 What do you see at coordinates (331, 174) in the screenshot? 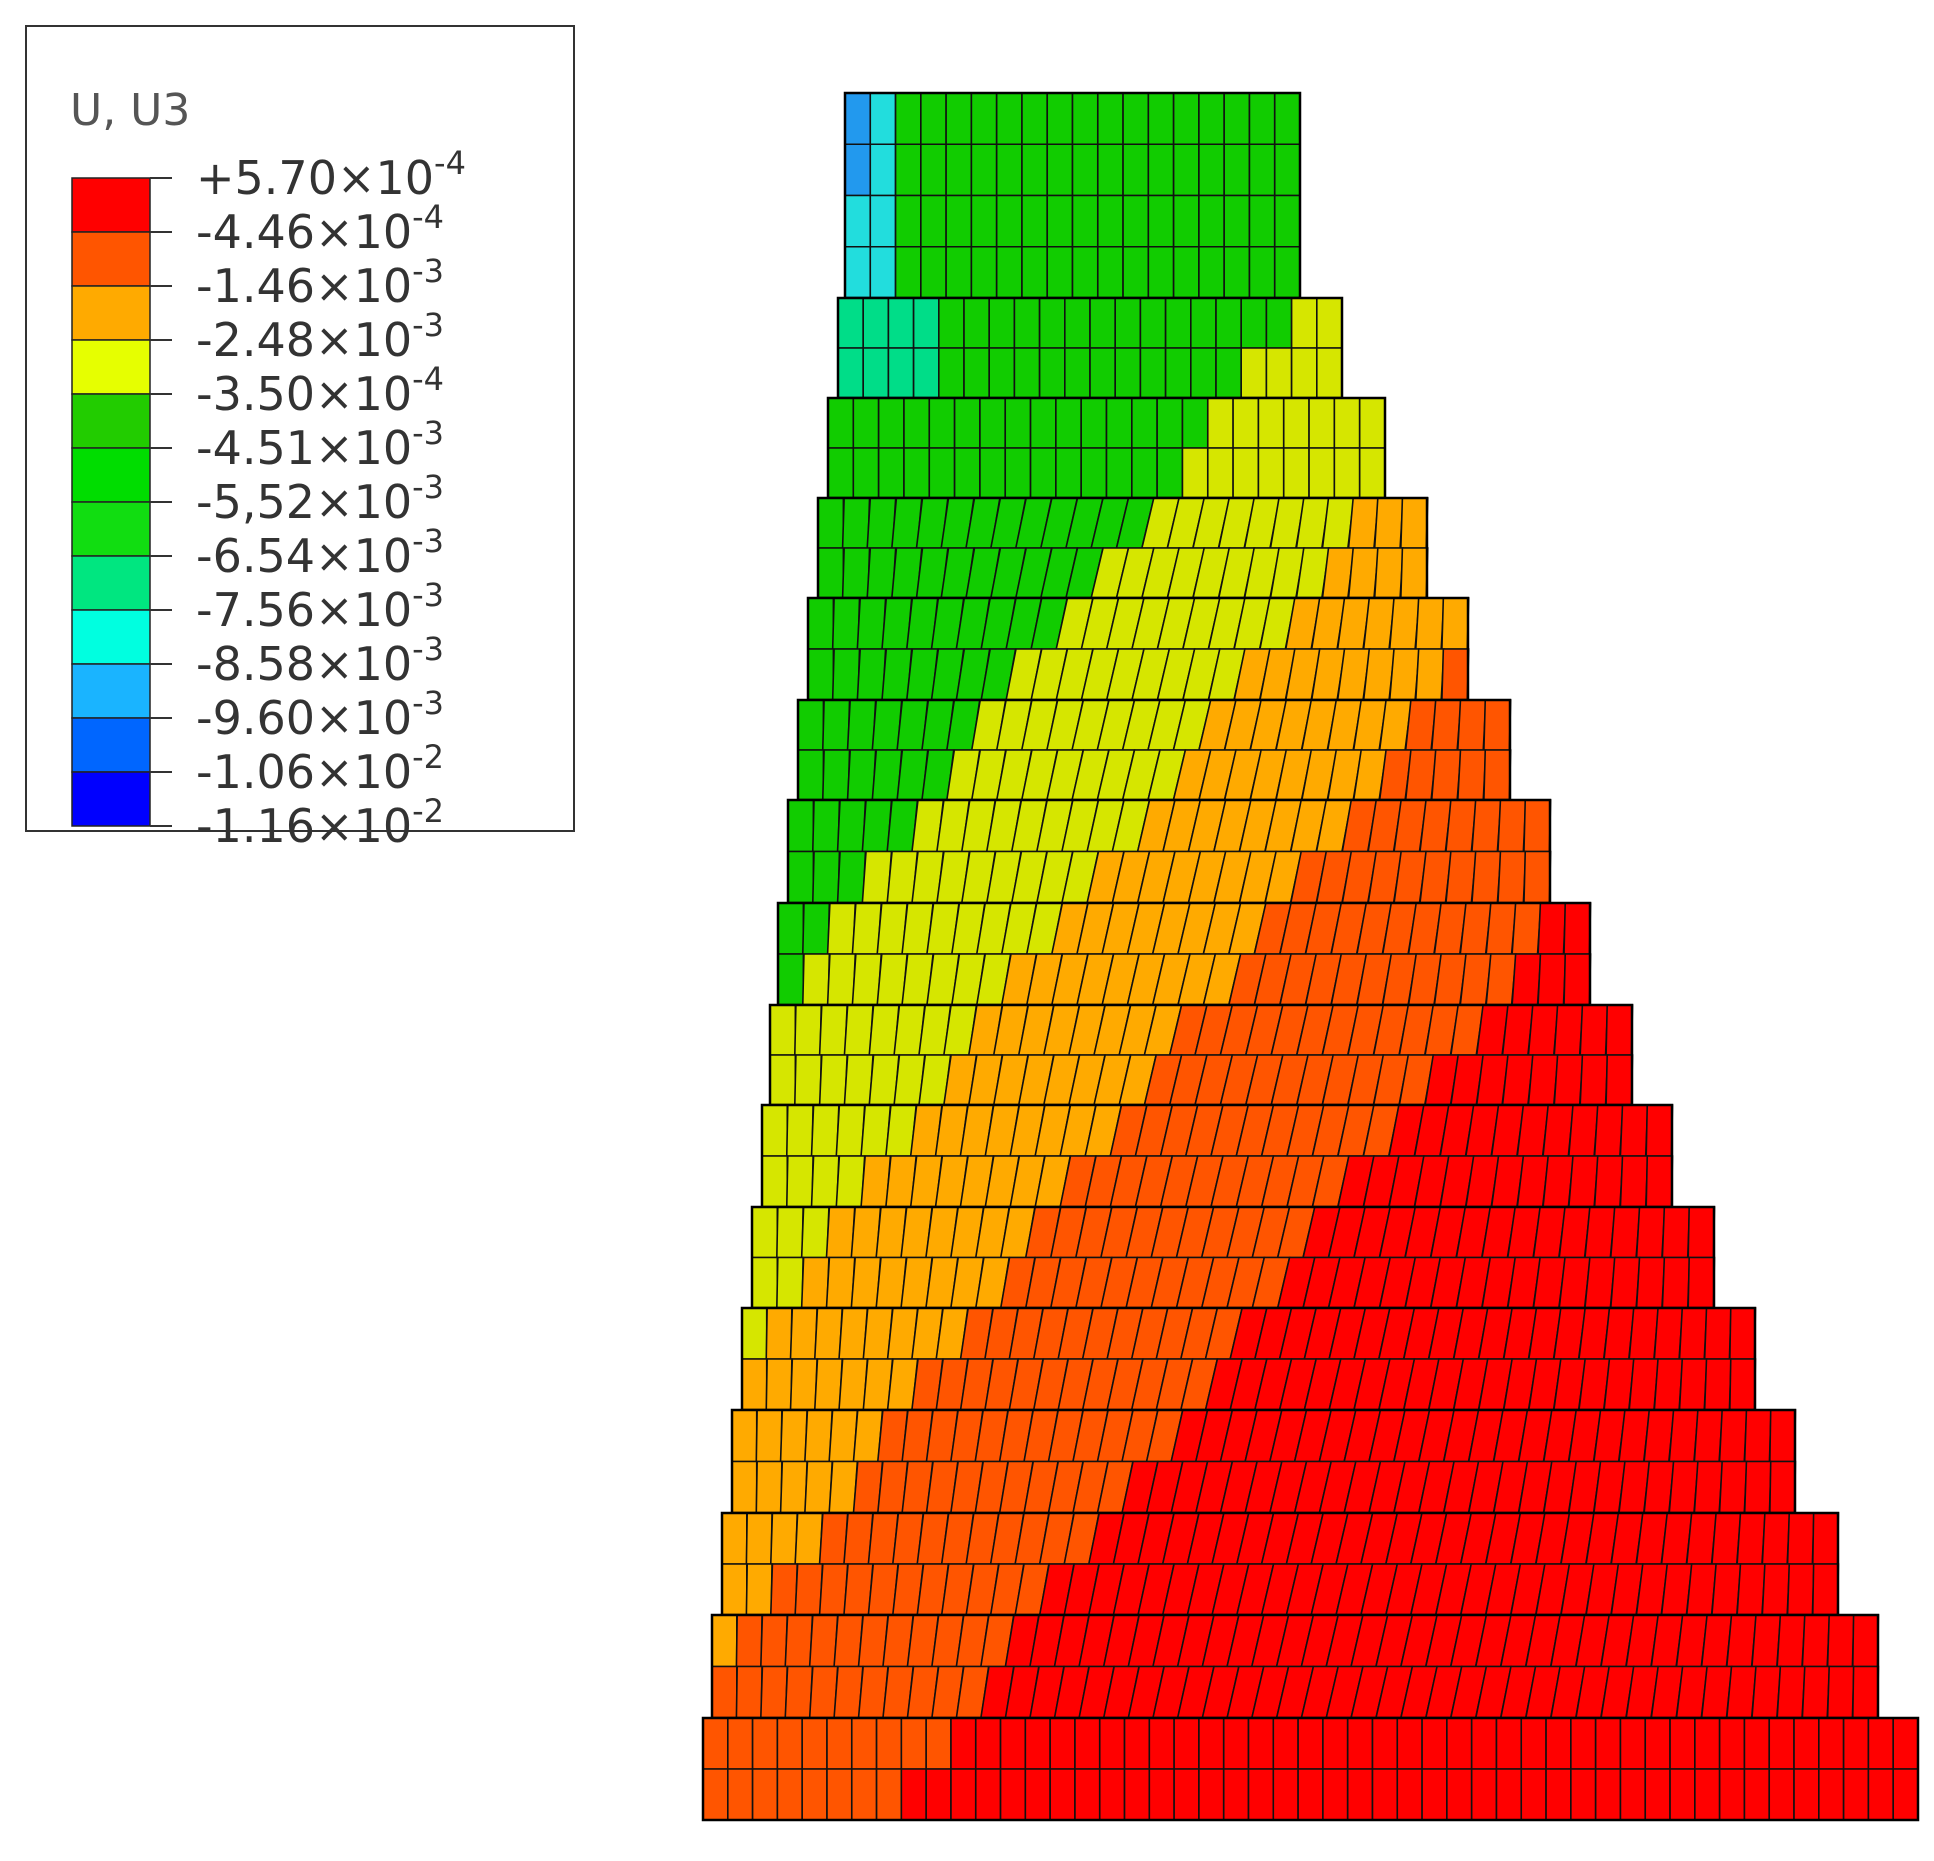
I see `legend-label: +5.70×10-4` at bounding box center [331, 174].